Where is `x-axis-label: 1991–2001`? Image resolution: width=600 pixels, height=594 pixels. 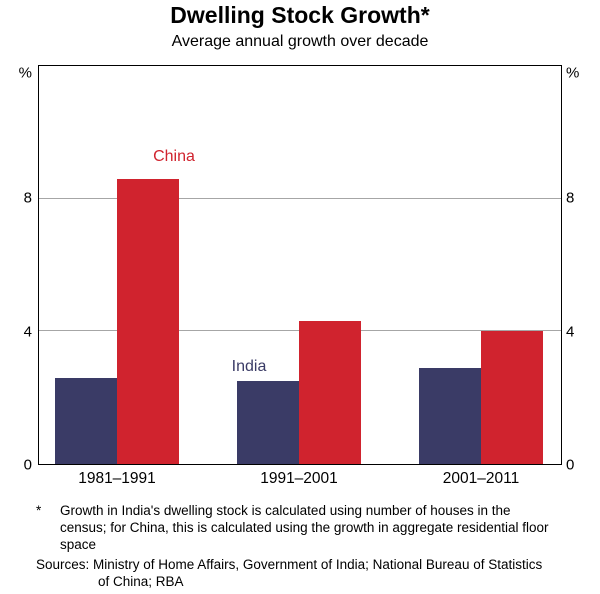 x-axis-label: 1991–2001 is located at coordinates (299, 478).